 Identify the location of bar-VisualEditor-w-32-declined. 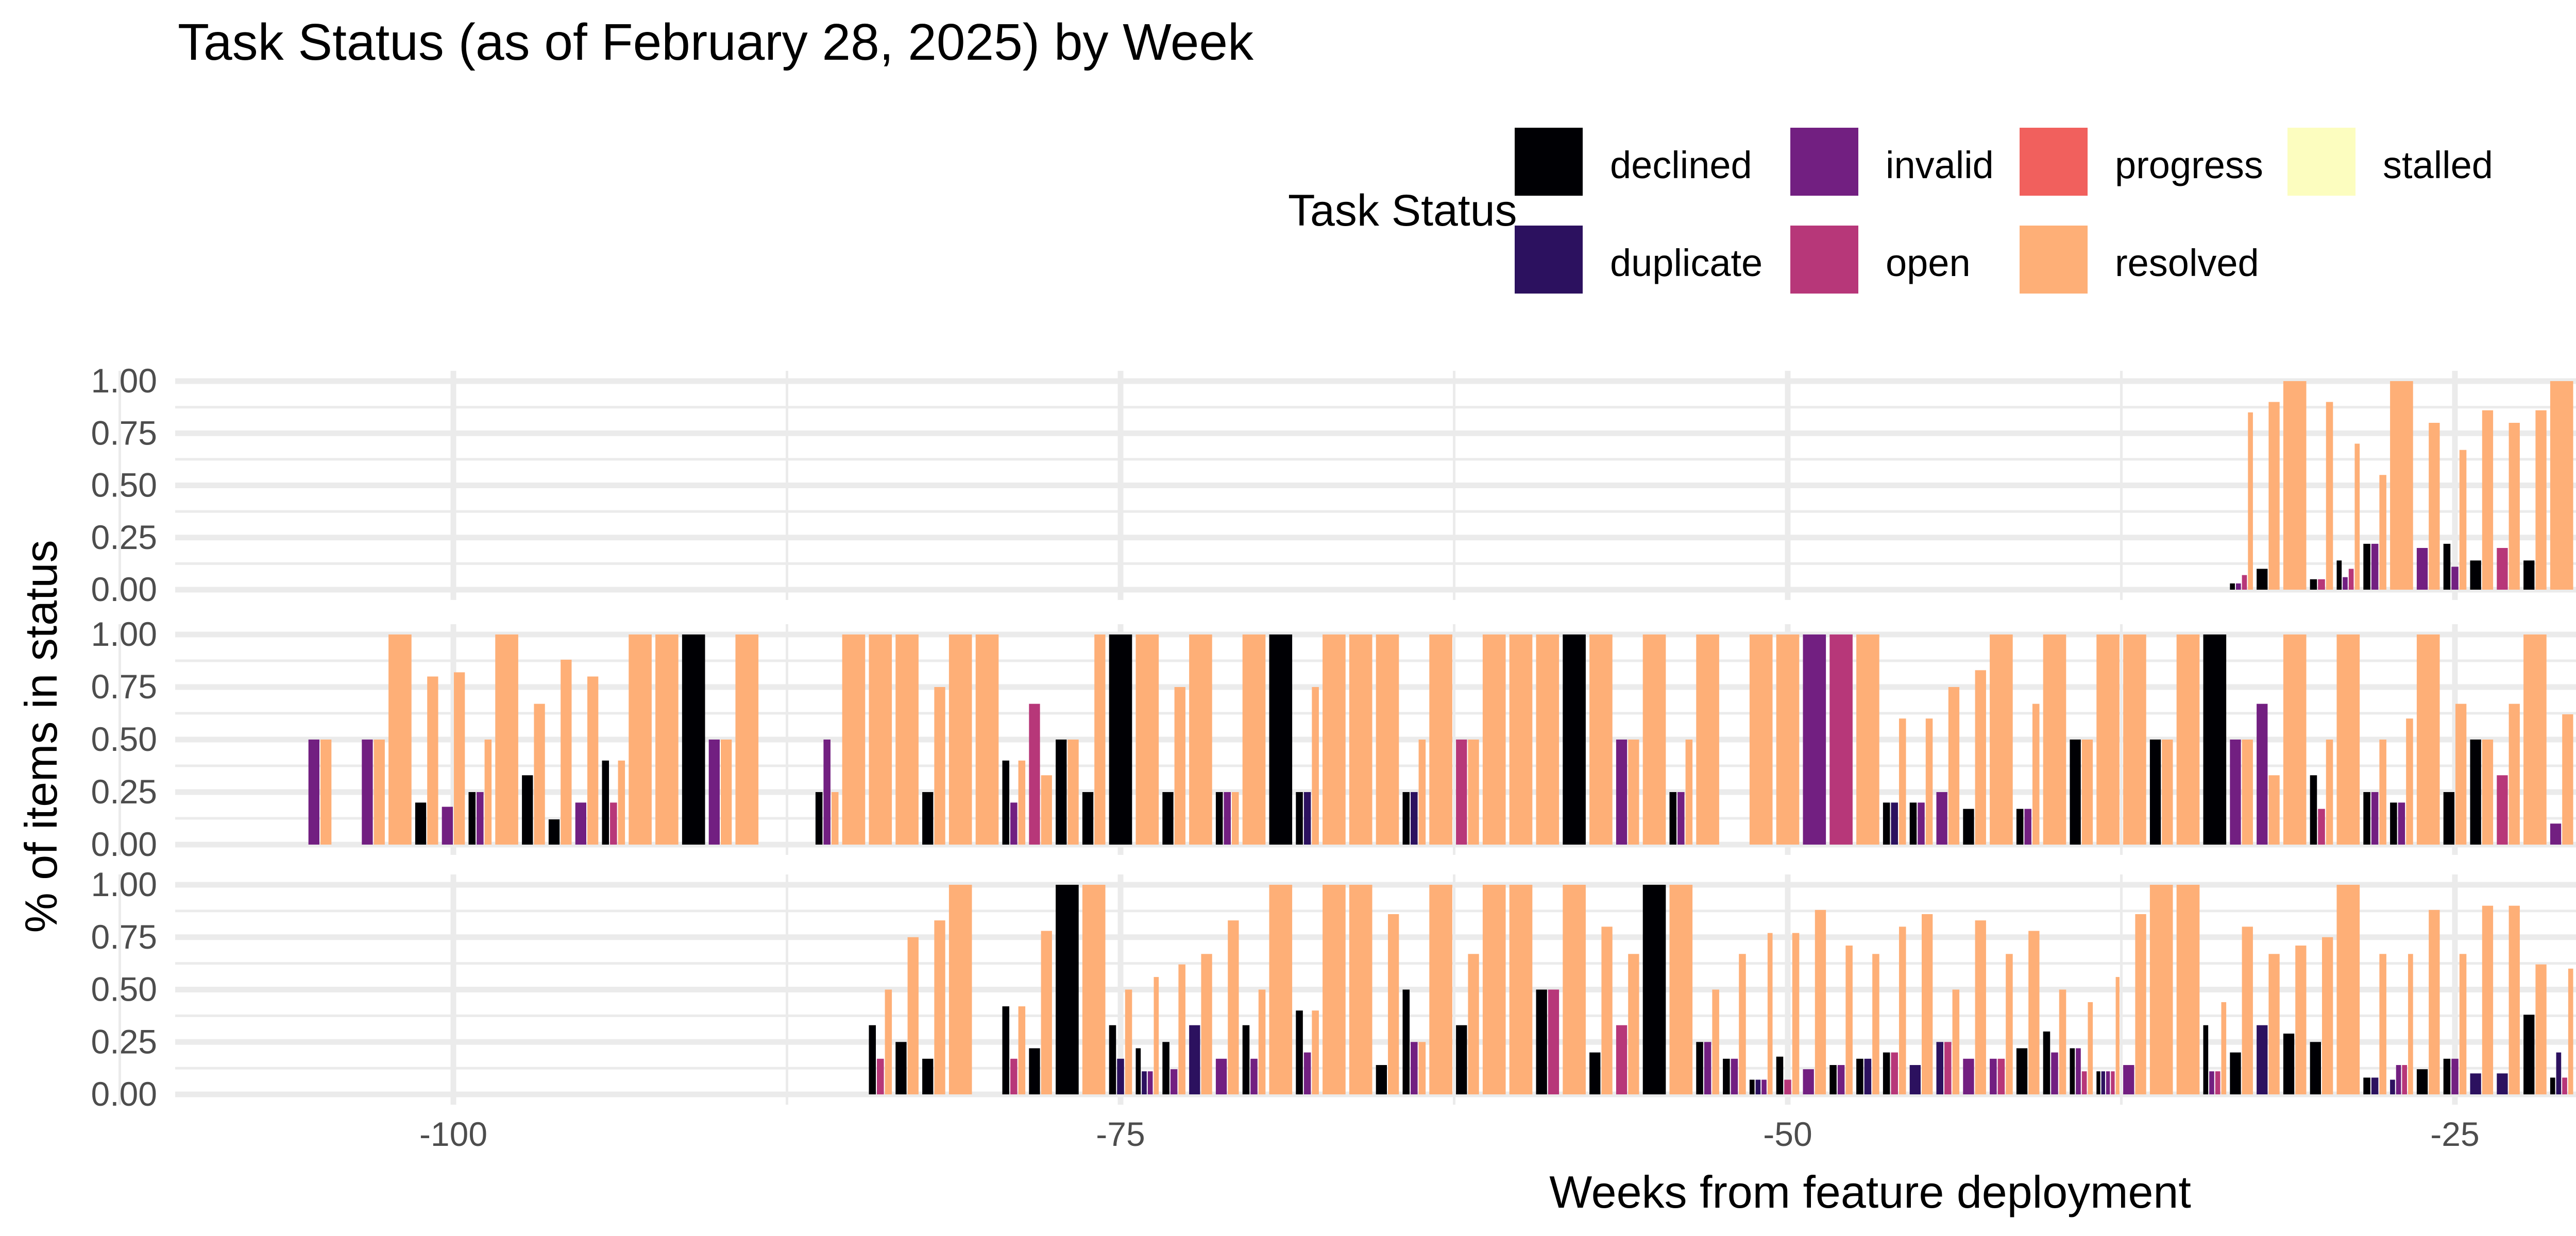
(2262, 579).